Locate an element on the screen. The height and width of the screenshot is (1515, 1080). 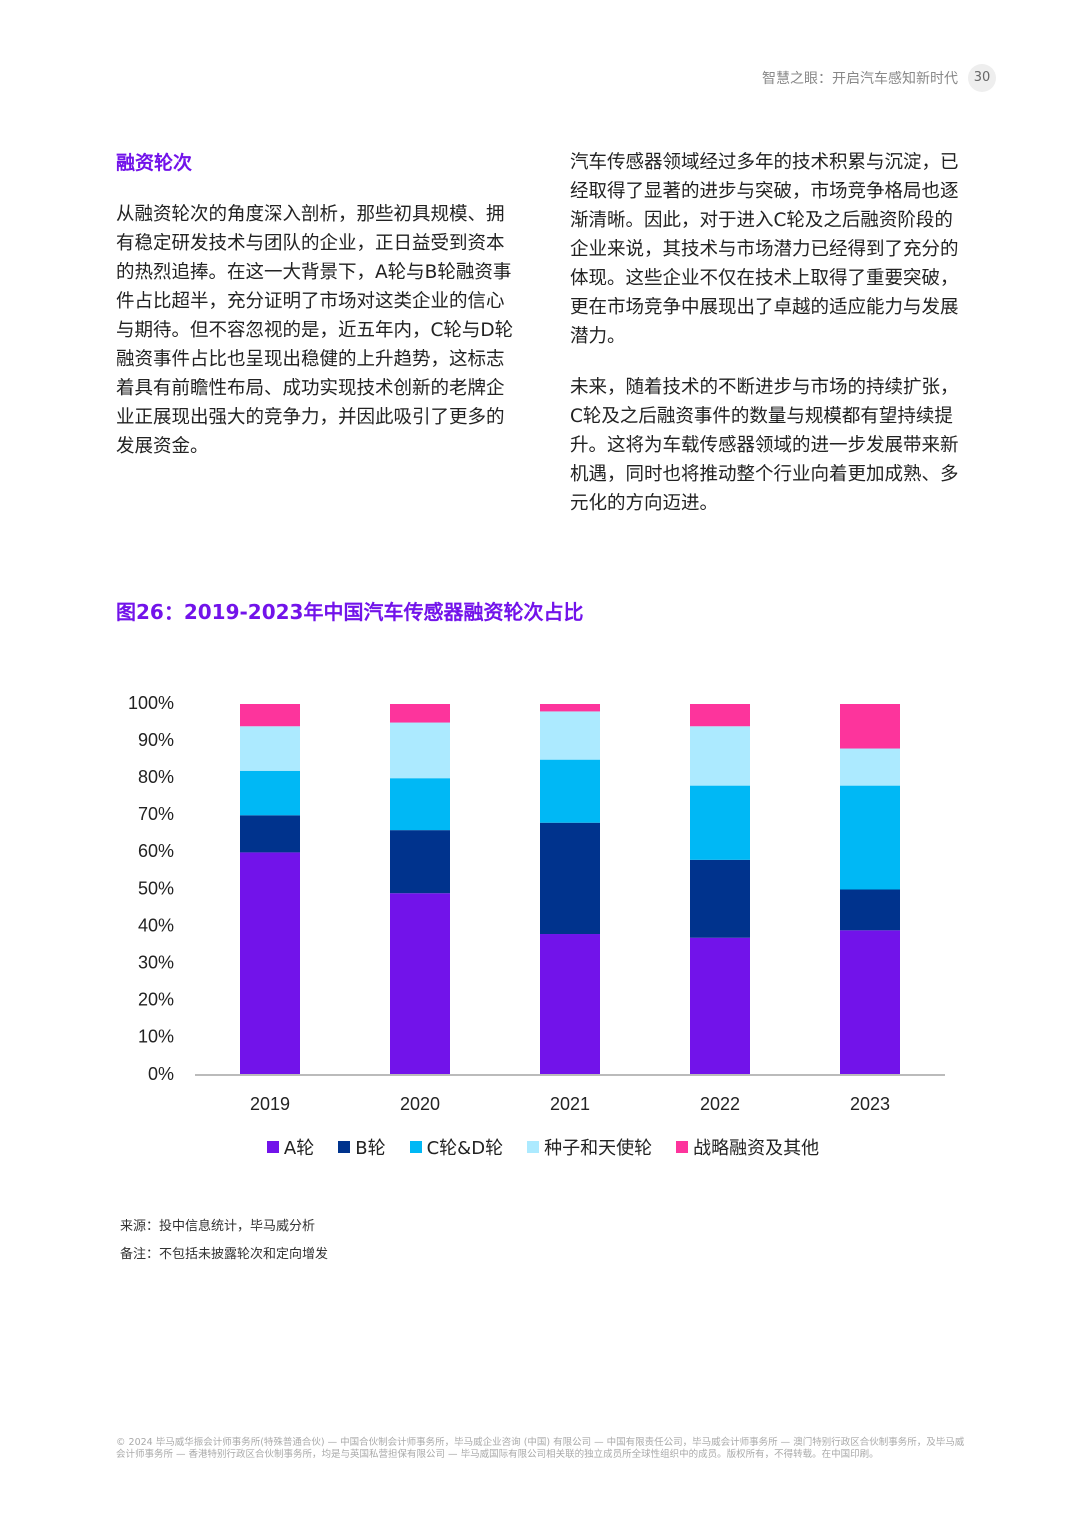
legend-label: B轮 is located at coordinates (370, 1148).